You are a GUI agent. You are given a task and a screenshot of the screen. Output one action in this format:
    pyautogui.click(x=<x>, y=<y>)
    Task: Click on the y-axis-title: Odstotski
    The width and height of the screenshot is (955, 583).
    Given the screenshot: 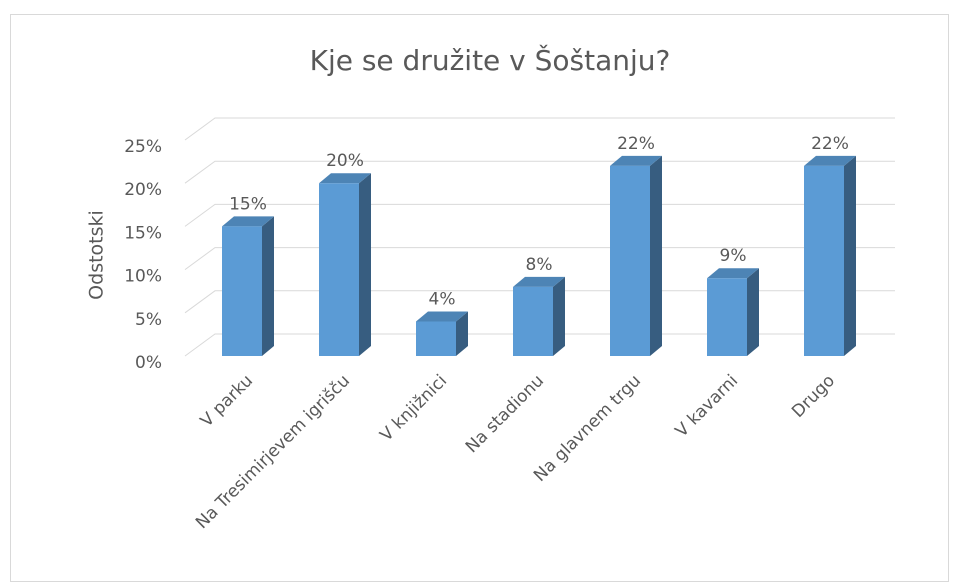 What is the action you would take?
    pyautogui.click(x=97, y=255)
    